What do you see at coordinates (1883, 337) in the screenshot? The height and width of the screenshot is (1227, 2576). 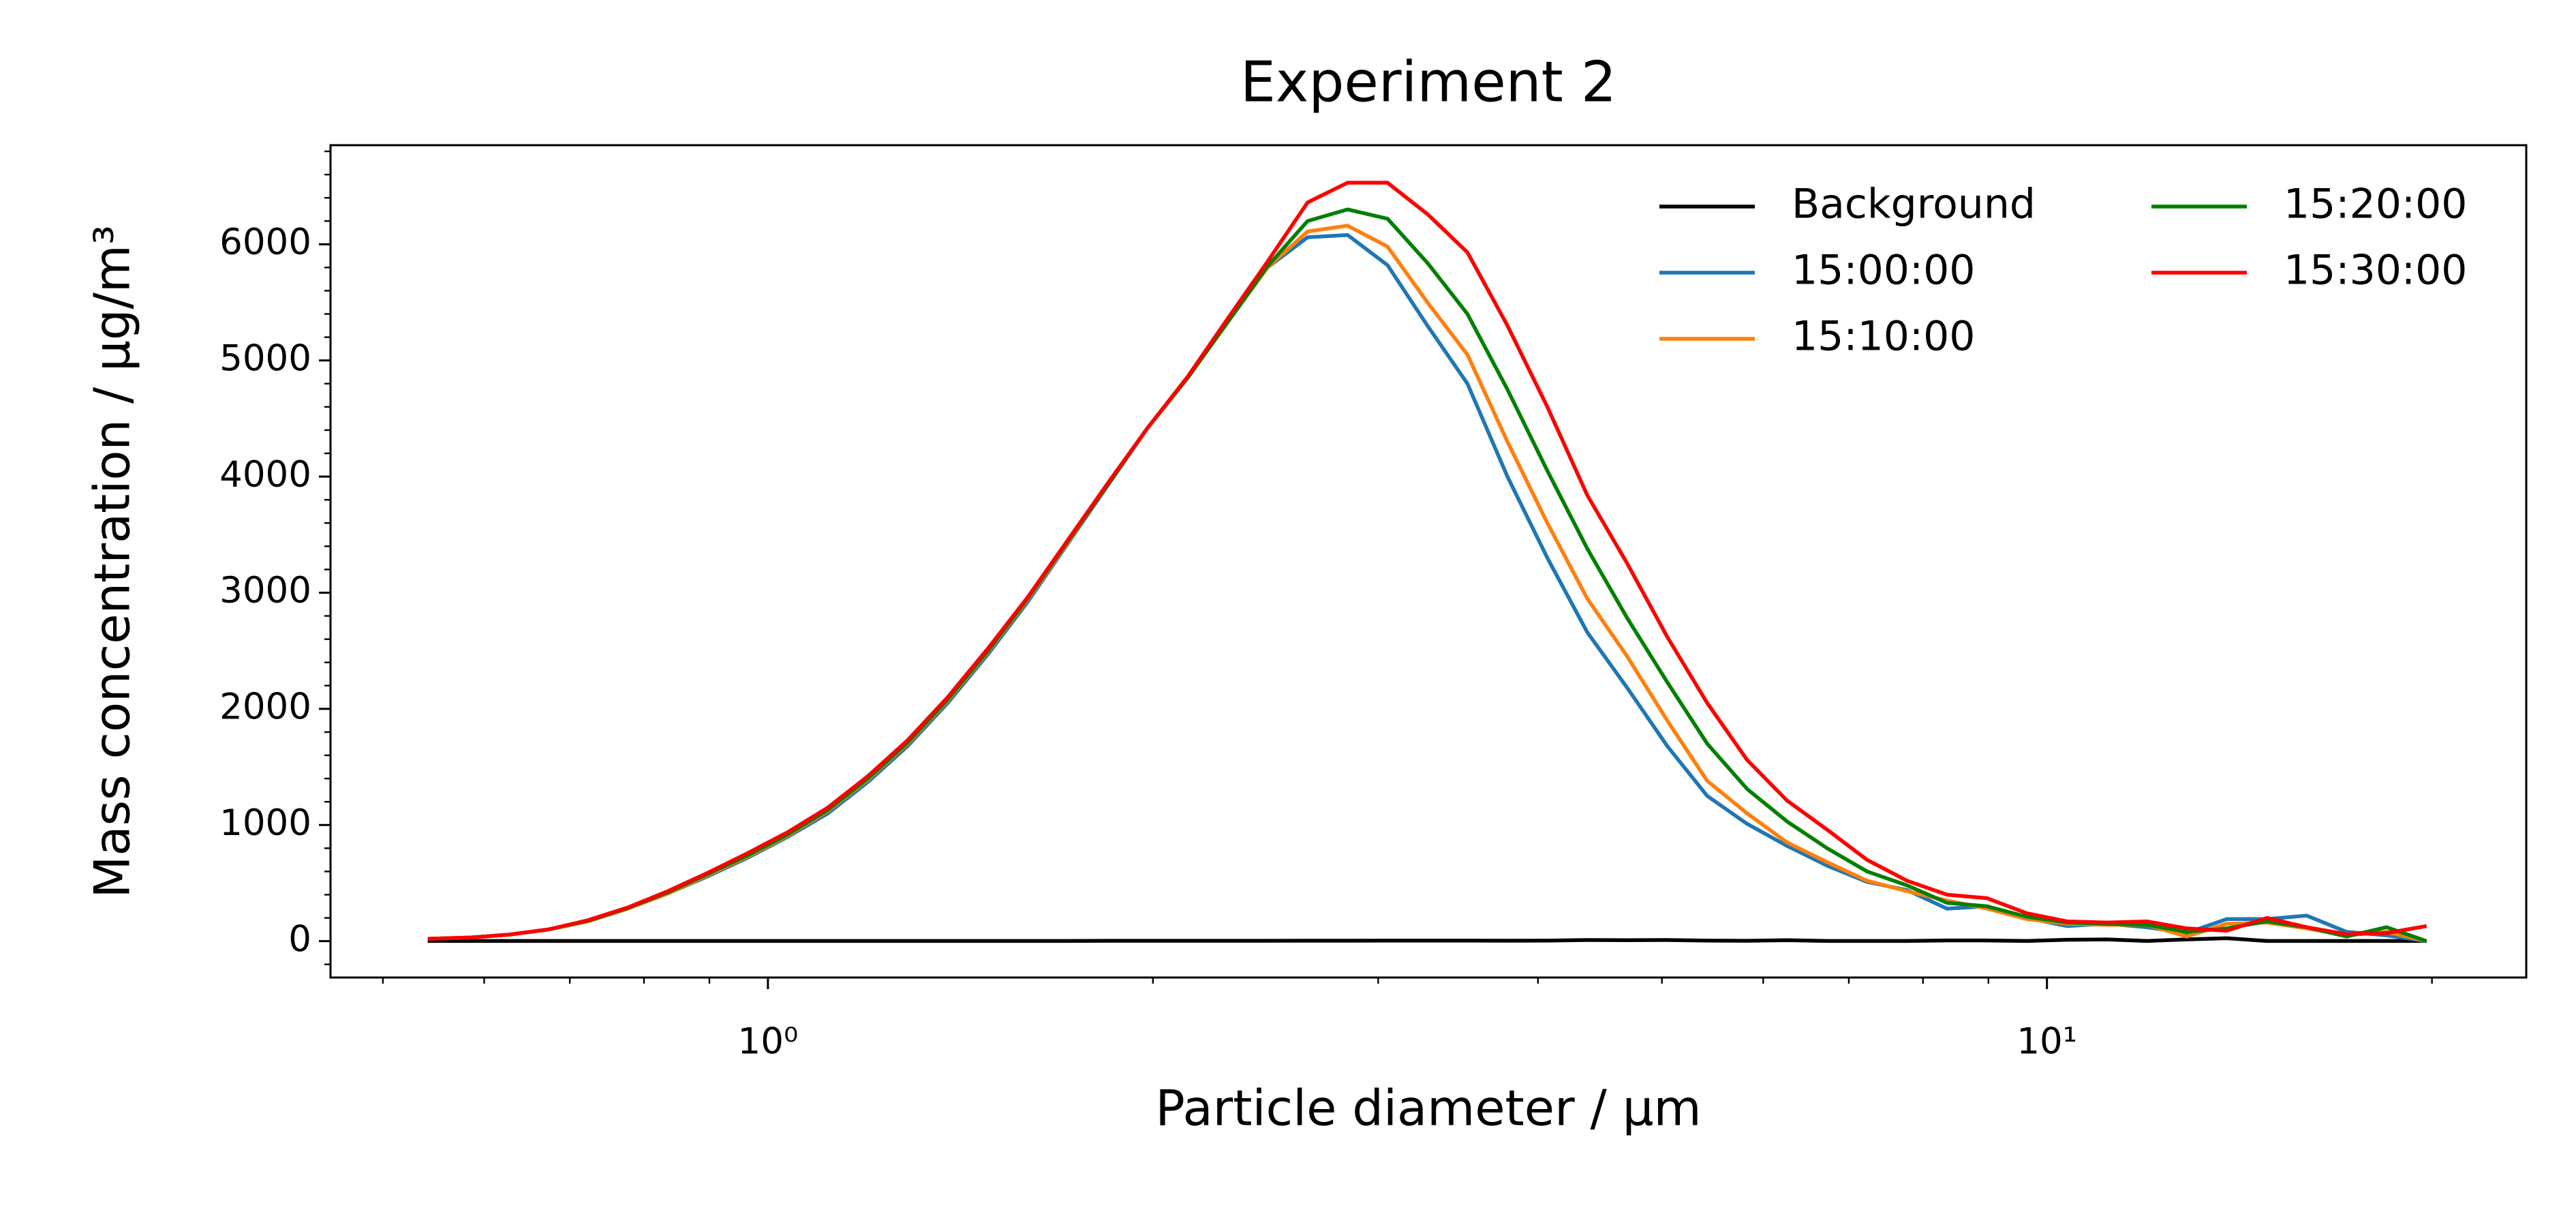 I see `legend-label: 15:10:00` at bounding box center [1883, 337].